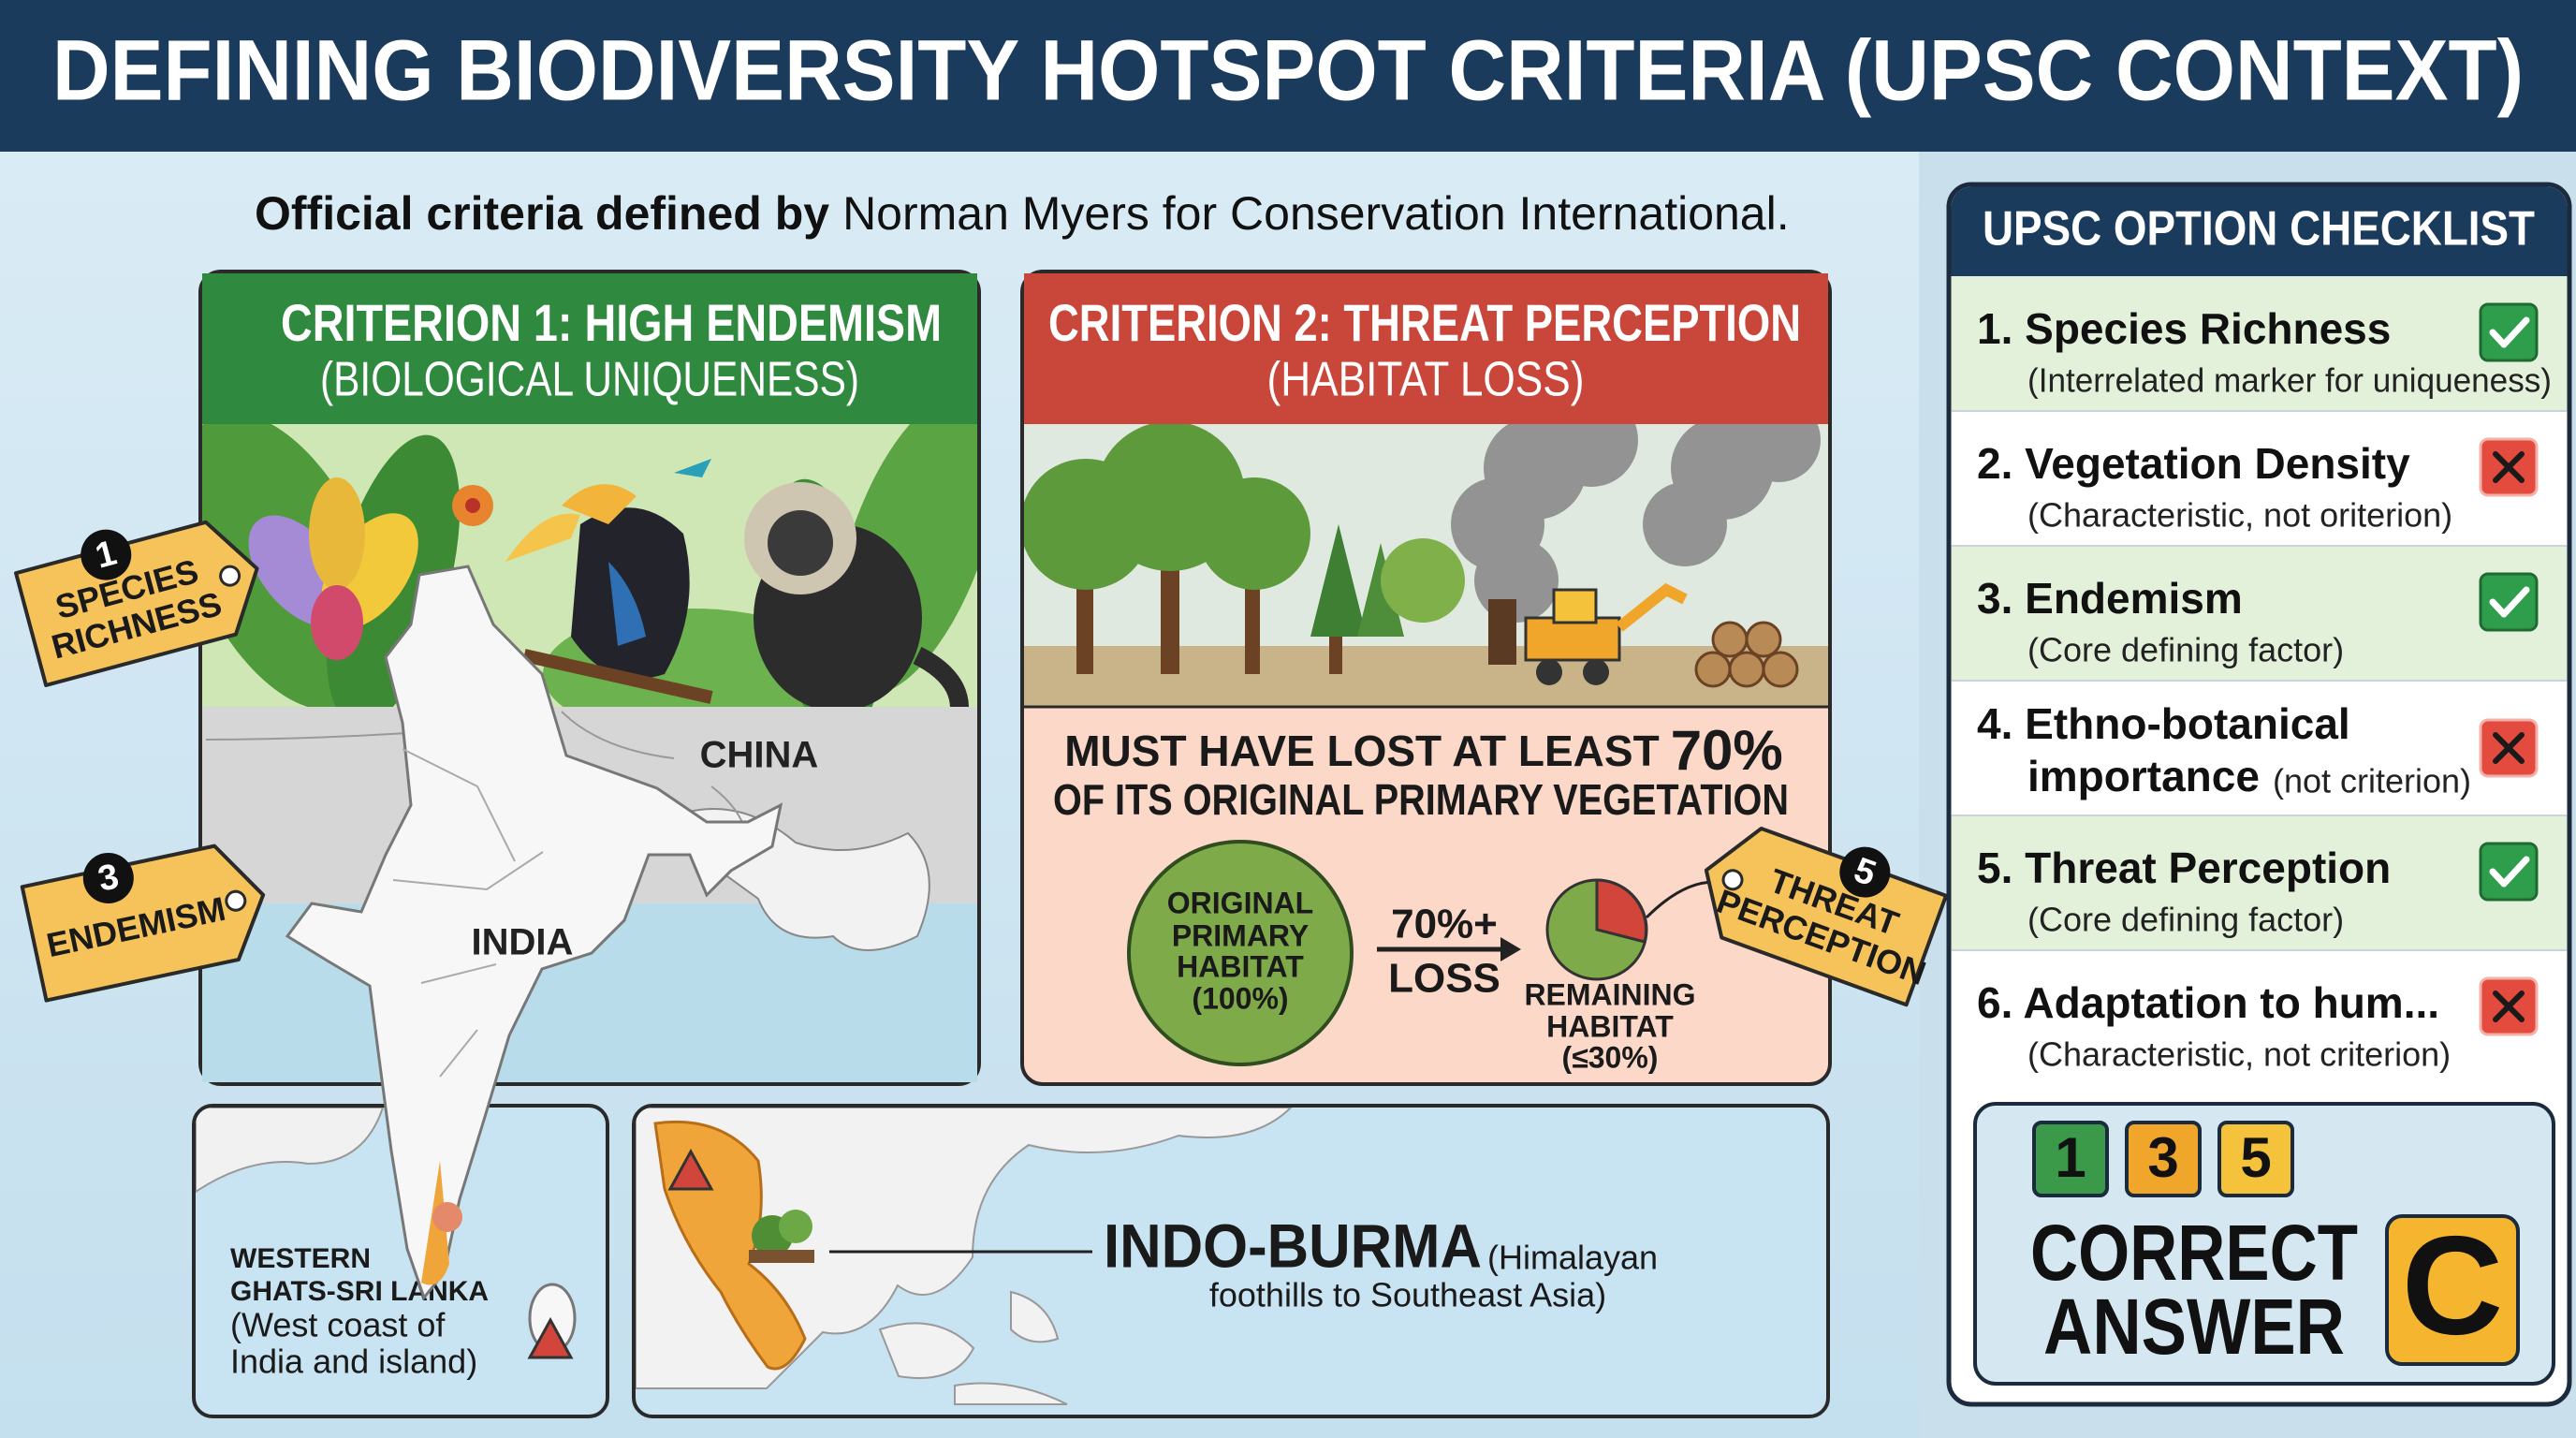 The image size is (2576, 1438). What do you see at coordinates (1240, 966) in the screenshot?
I see `habitat-label: HABITAT` at bounding box center [1240, 966].